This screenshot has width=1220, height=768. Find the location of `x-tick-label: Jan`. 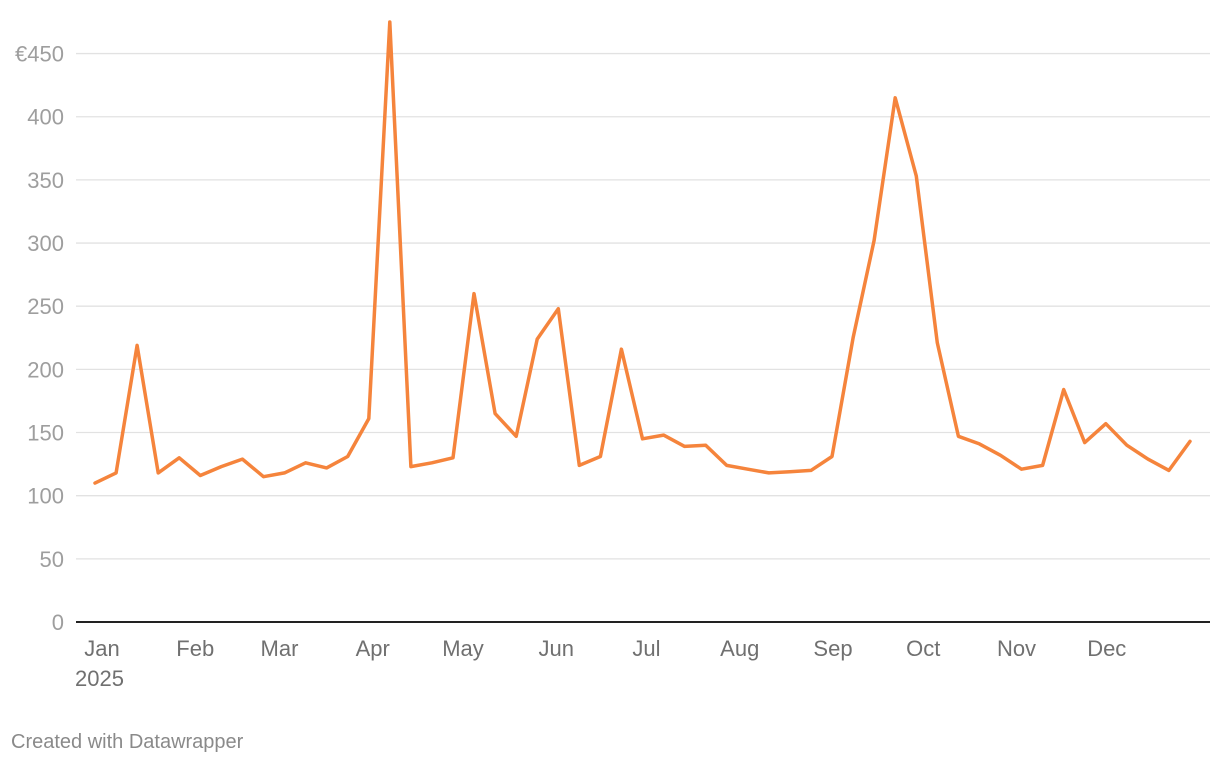

x-tick-label: Jan is located at coordinates (101, 648).